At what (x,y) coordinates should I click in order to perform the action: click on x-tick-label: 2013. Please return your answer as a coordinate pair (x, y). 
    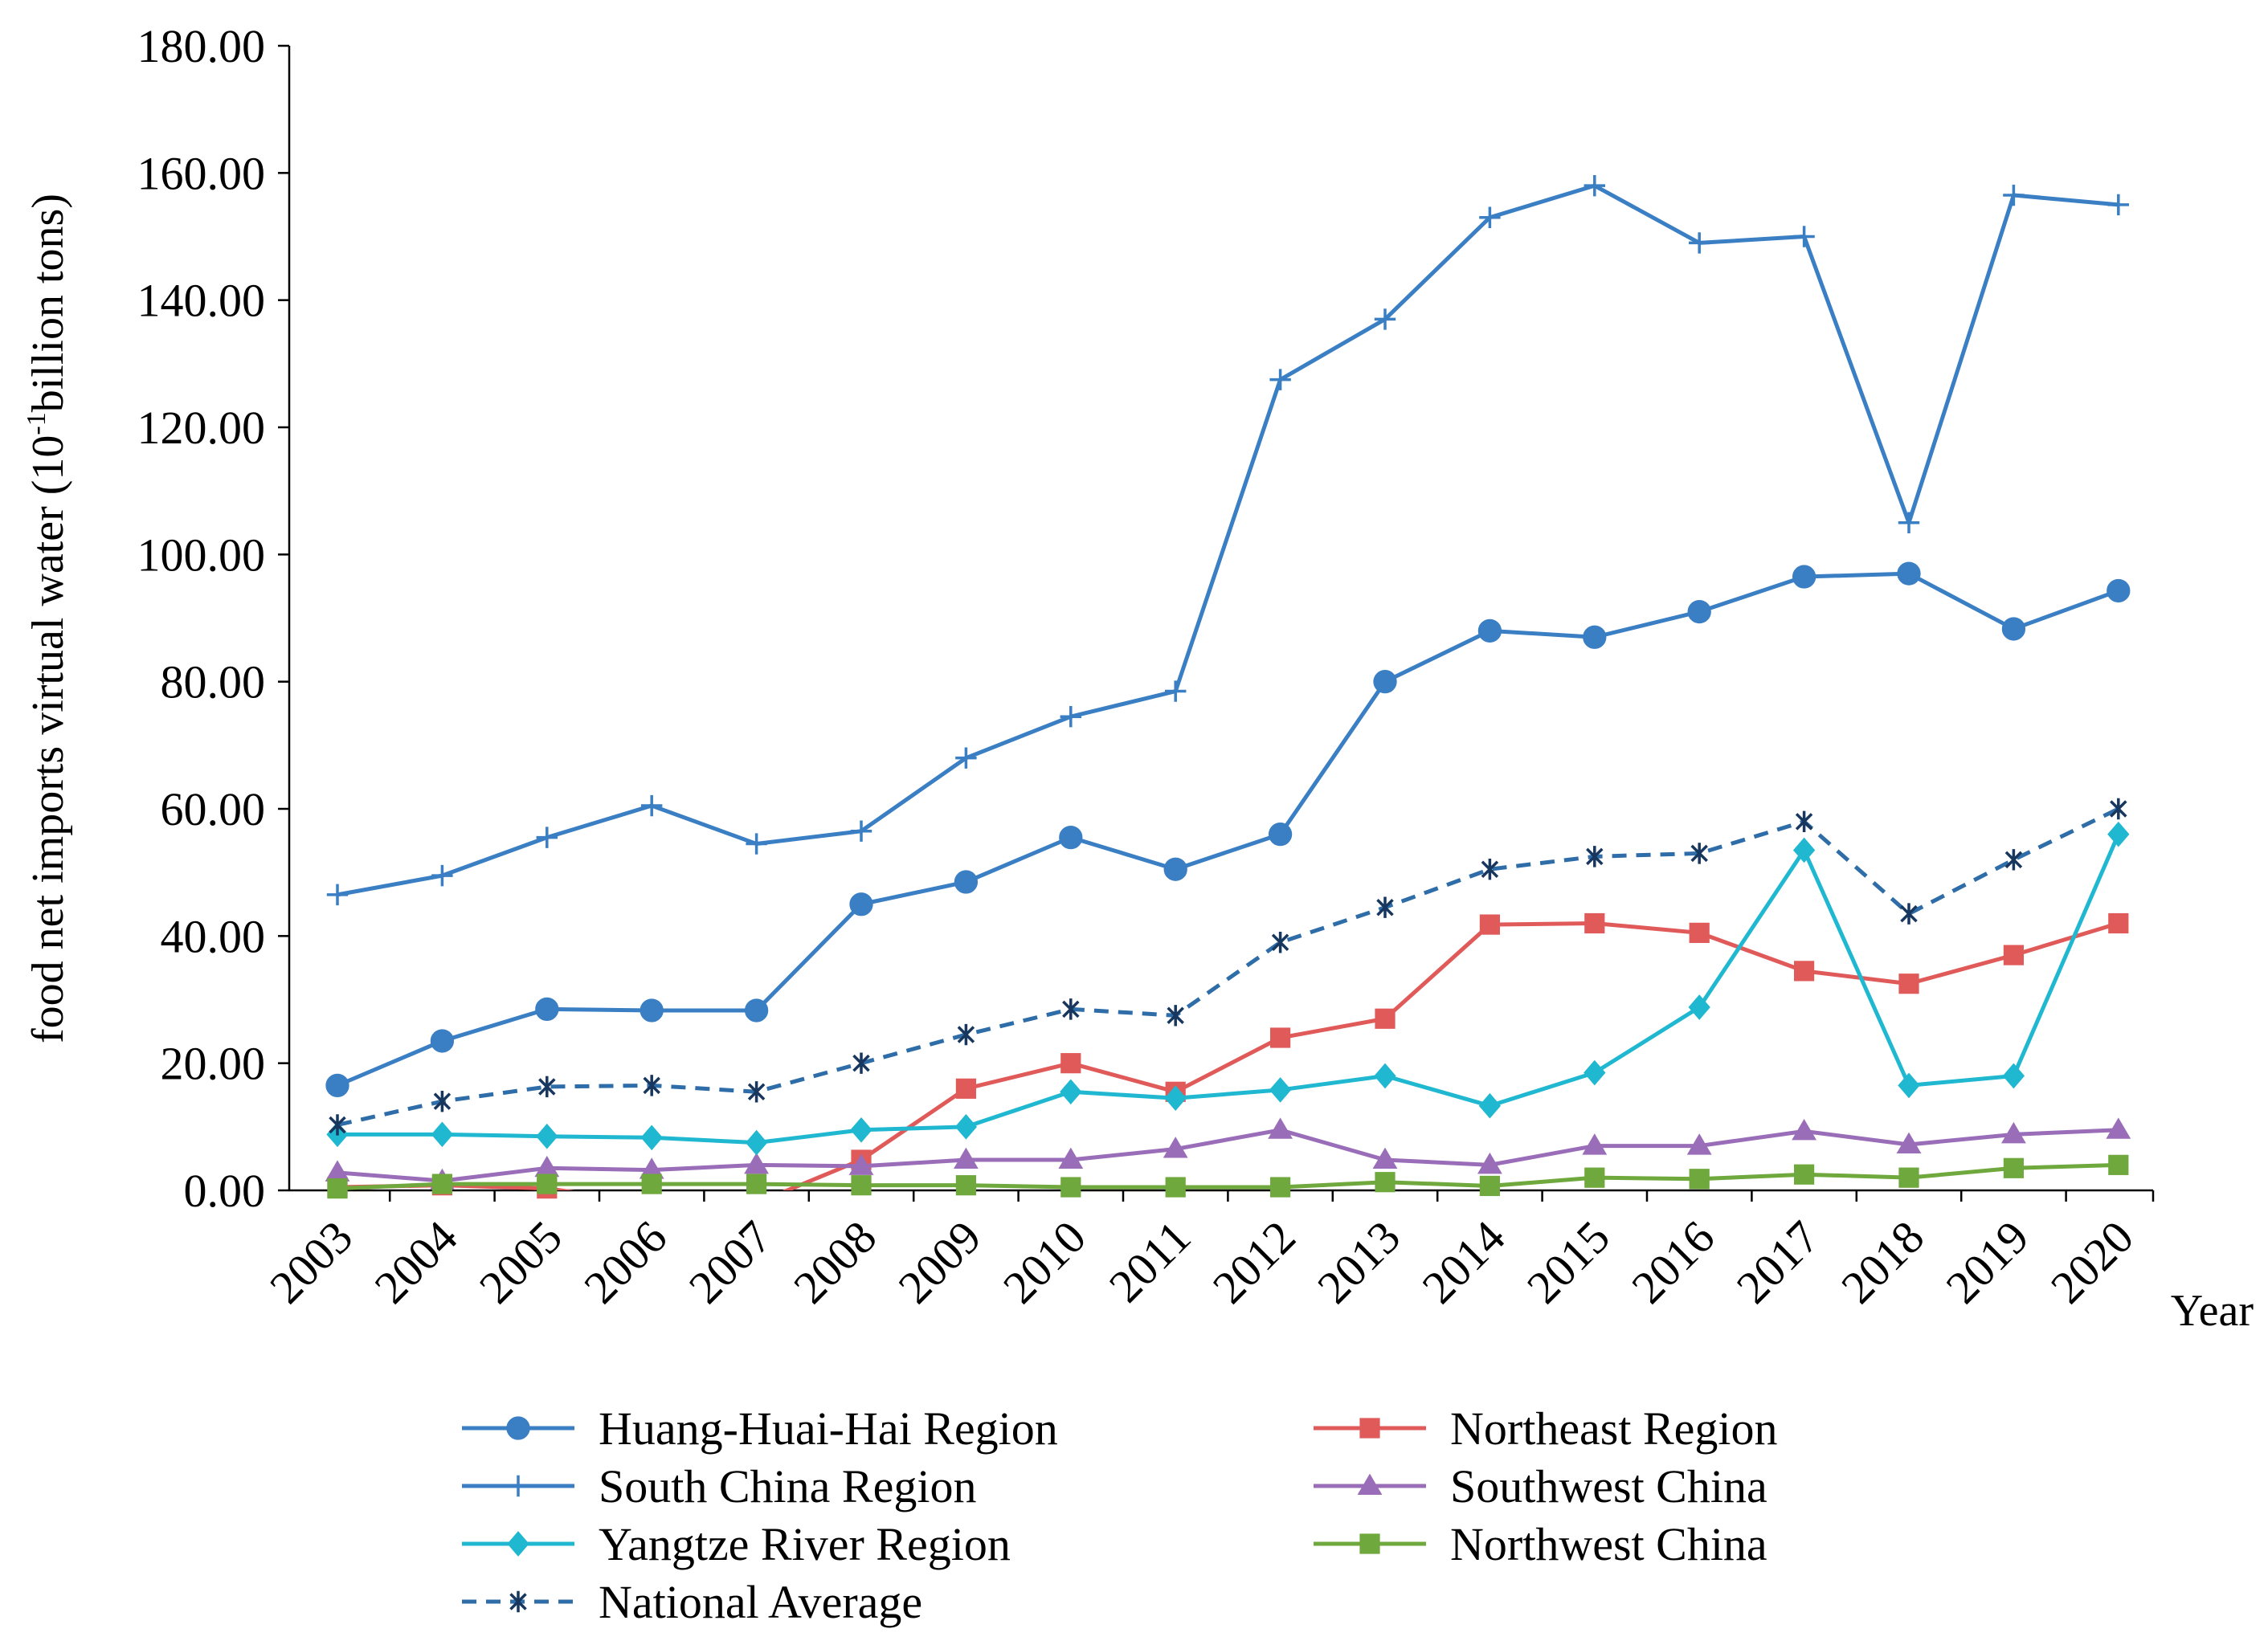
    Looking at the image, I should click on (1358, 1261).